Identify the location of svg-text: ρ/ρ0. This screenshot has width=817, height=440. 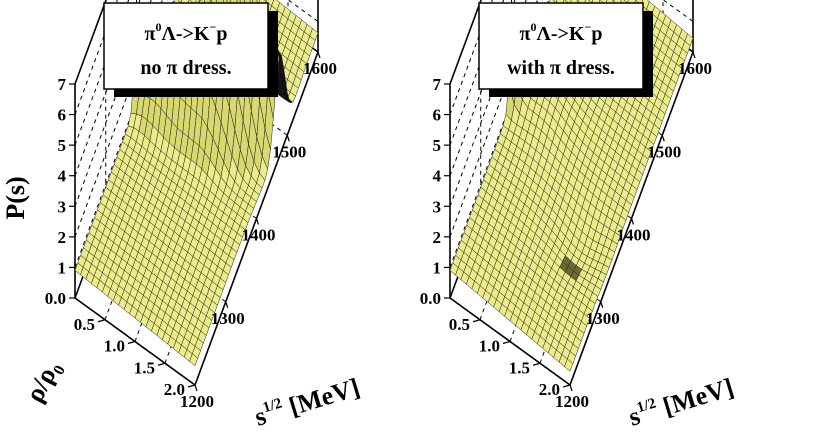
(44, 382).